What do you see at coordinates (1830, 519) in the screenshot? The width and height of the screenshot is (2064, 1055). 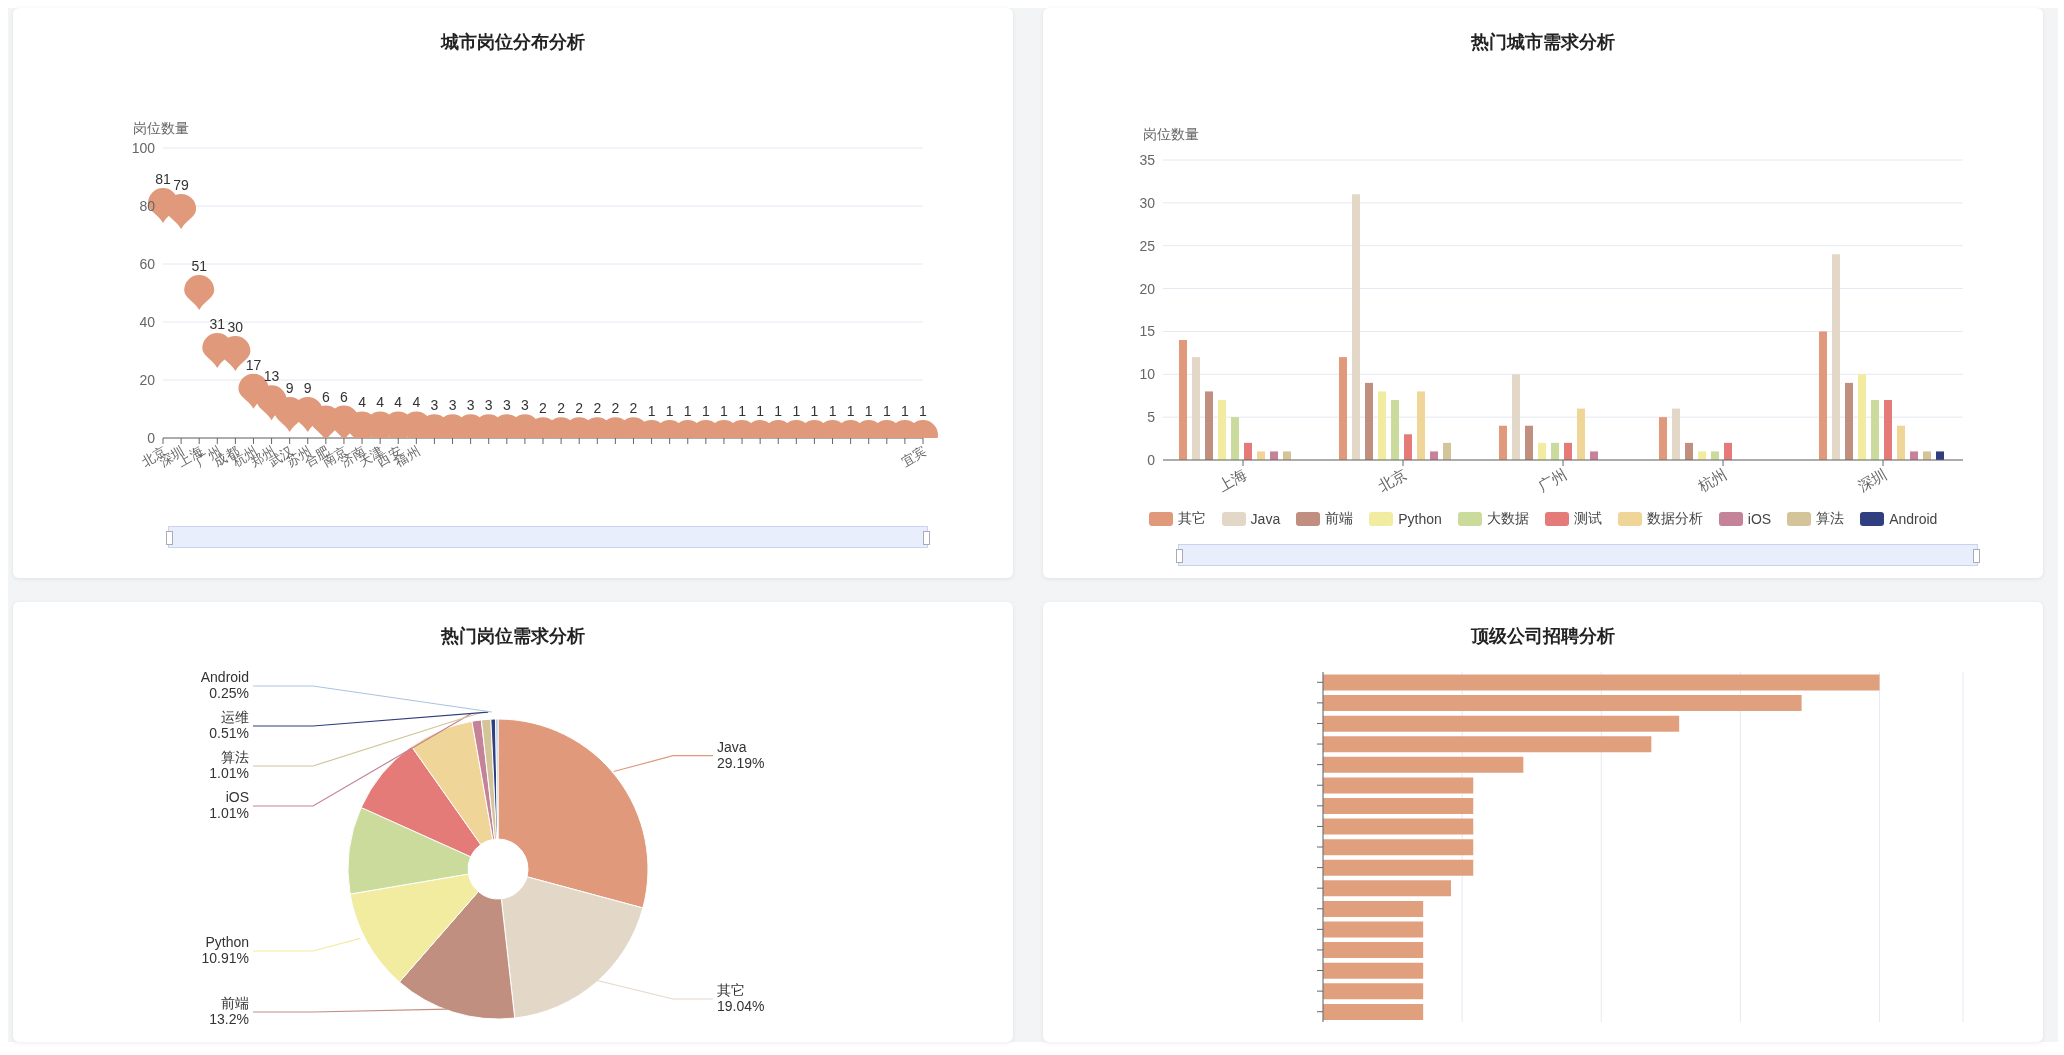 I see `legend-label: 算法` at bounding box center [1830, 519].